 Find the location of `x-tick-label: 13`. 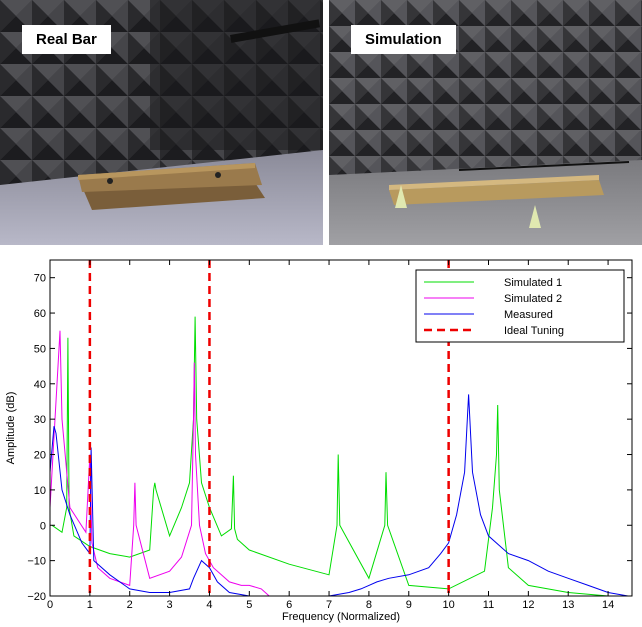

x-tick-label: 13 is located at coordinates (568, 605).